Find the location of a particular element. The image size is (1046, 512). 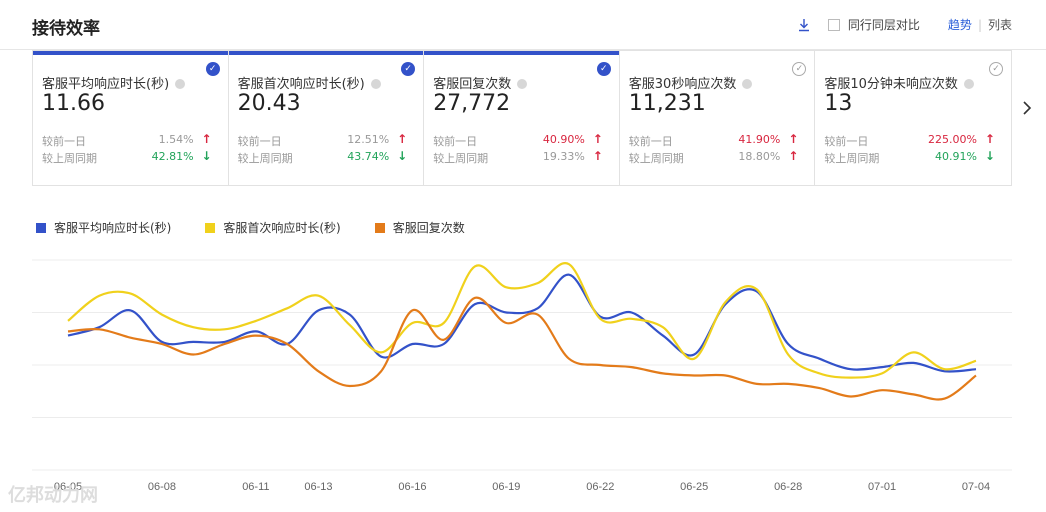

compare-value: 1.54% ↑ is located at coordinates (185, 140).